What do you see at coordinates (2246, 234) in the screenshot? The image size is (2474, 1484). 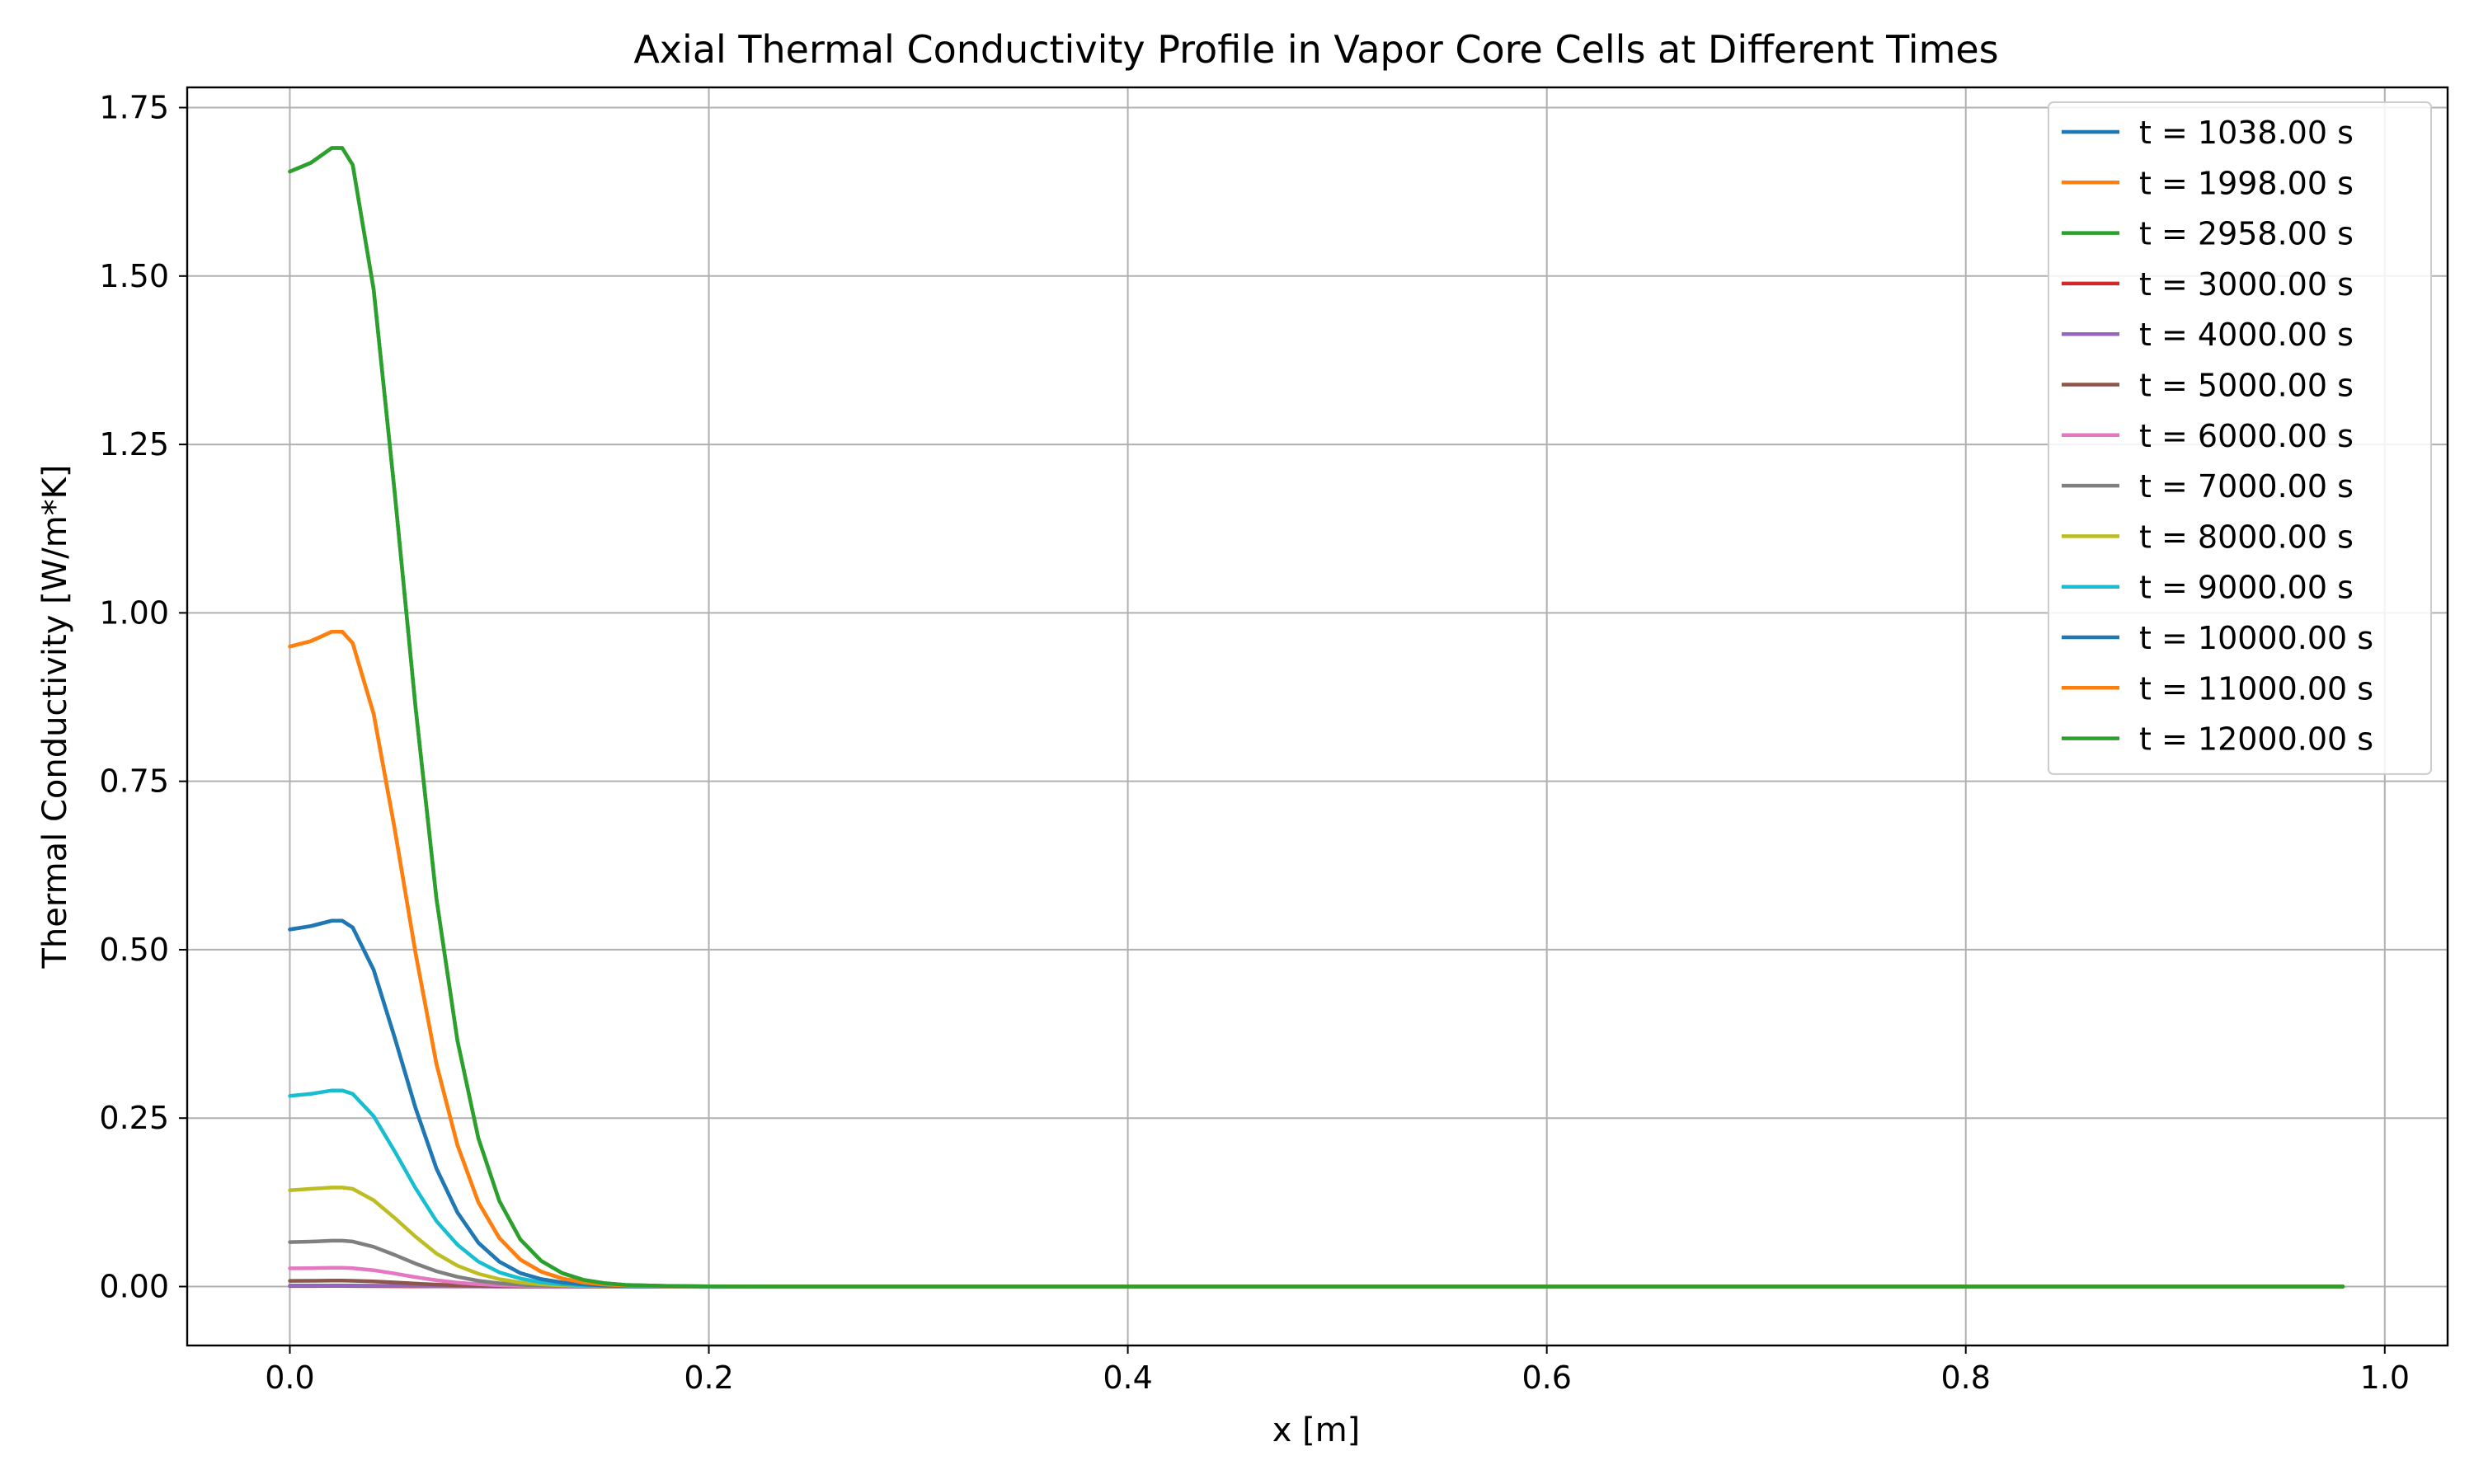 I see `legend-label: t = 2958.00 s` at bounding box center [2246, 234].